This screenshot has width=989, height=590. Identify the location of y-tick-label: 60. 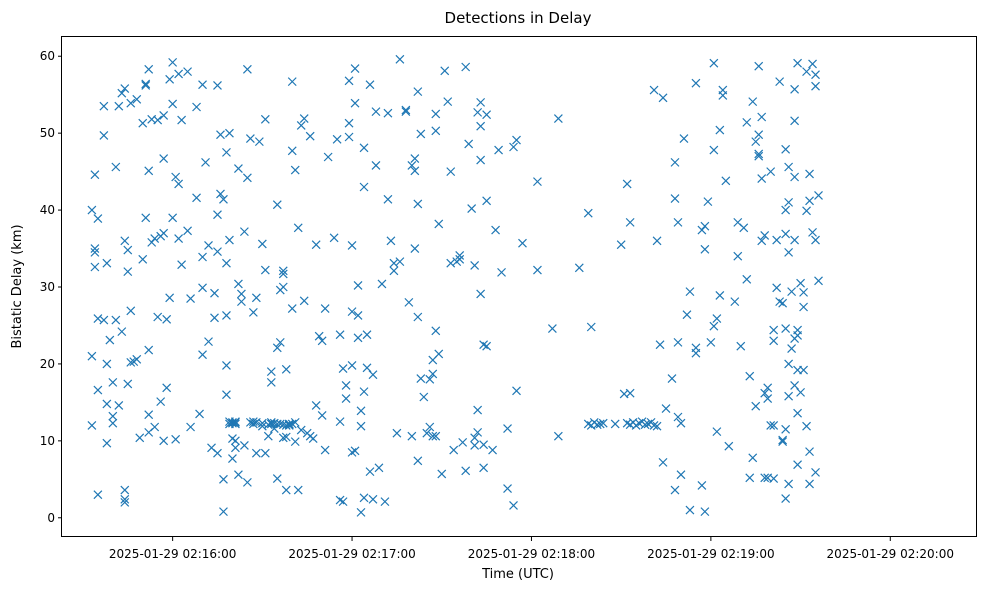
(47, 56).